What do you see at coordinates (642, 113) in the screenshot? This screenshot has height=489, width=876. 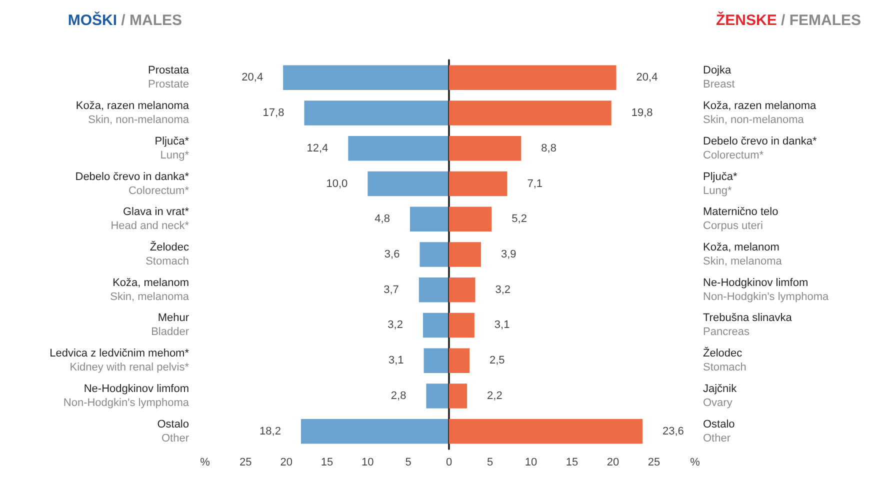 I see `data-label: 19,8` at bounding box center [642, 113].